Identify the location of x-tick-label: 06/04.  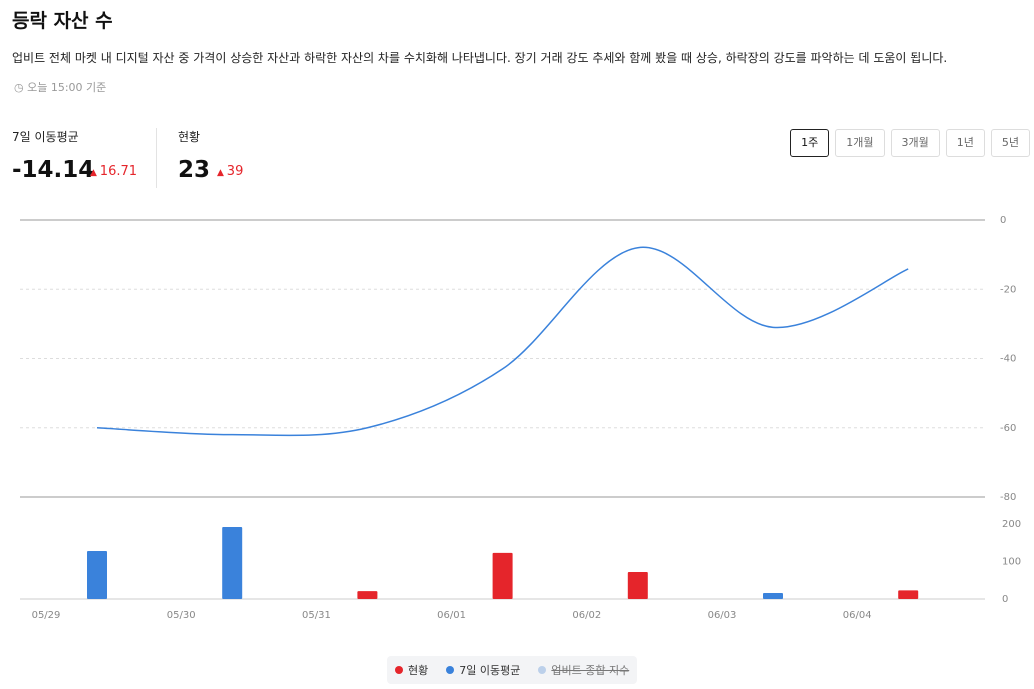
(857, 615).